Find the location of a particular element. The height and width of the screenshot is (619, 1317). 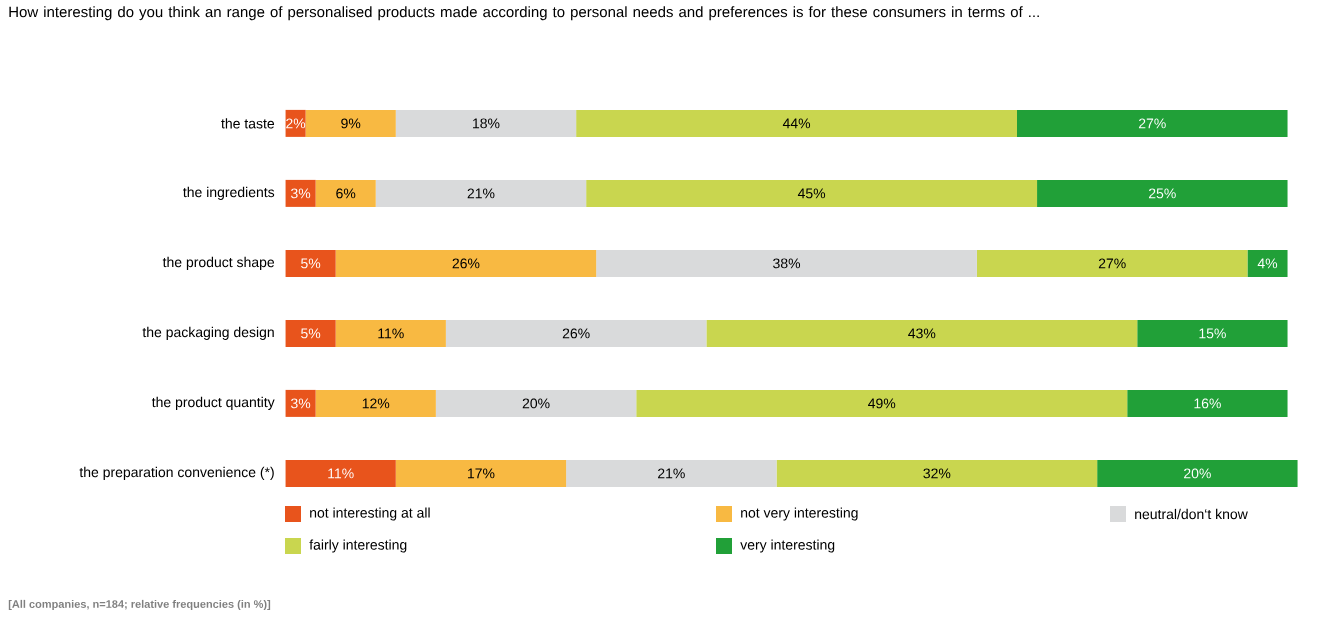

data-label: 4% is located at coordinates (1267, 263).